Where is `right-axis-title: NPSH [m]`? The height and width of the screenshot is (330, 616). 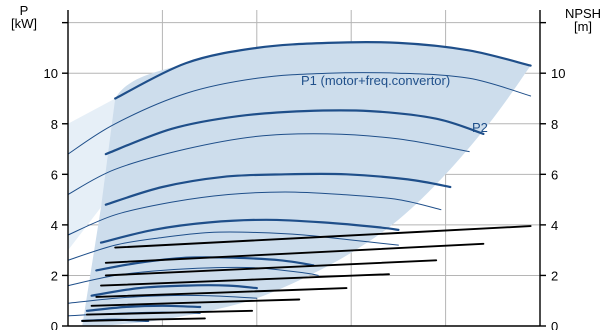 right-axis-title: NPSH [m] is located at coordinates (583, 20).